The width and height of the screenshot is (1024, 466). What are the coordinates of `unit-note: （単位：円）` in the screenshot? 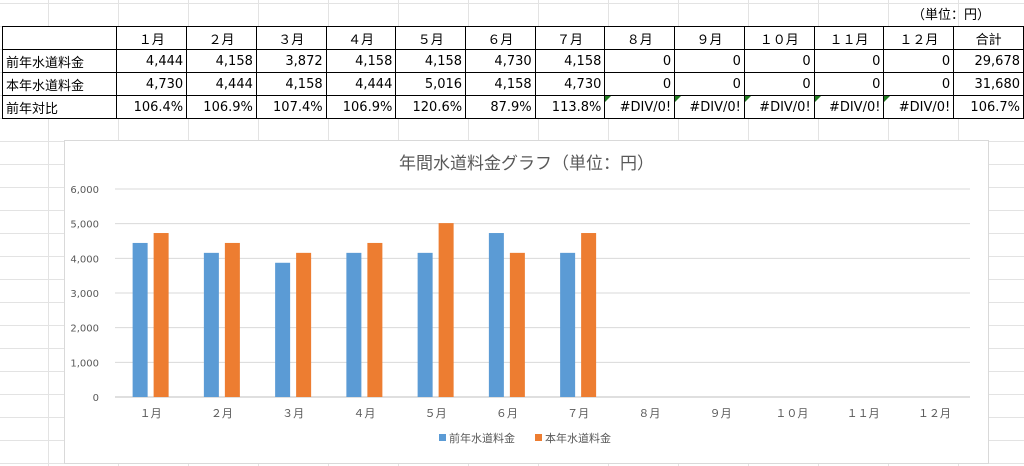 It's located at (951, 15).